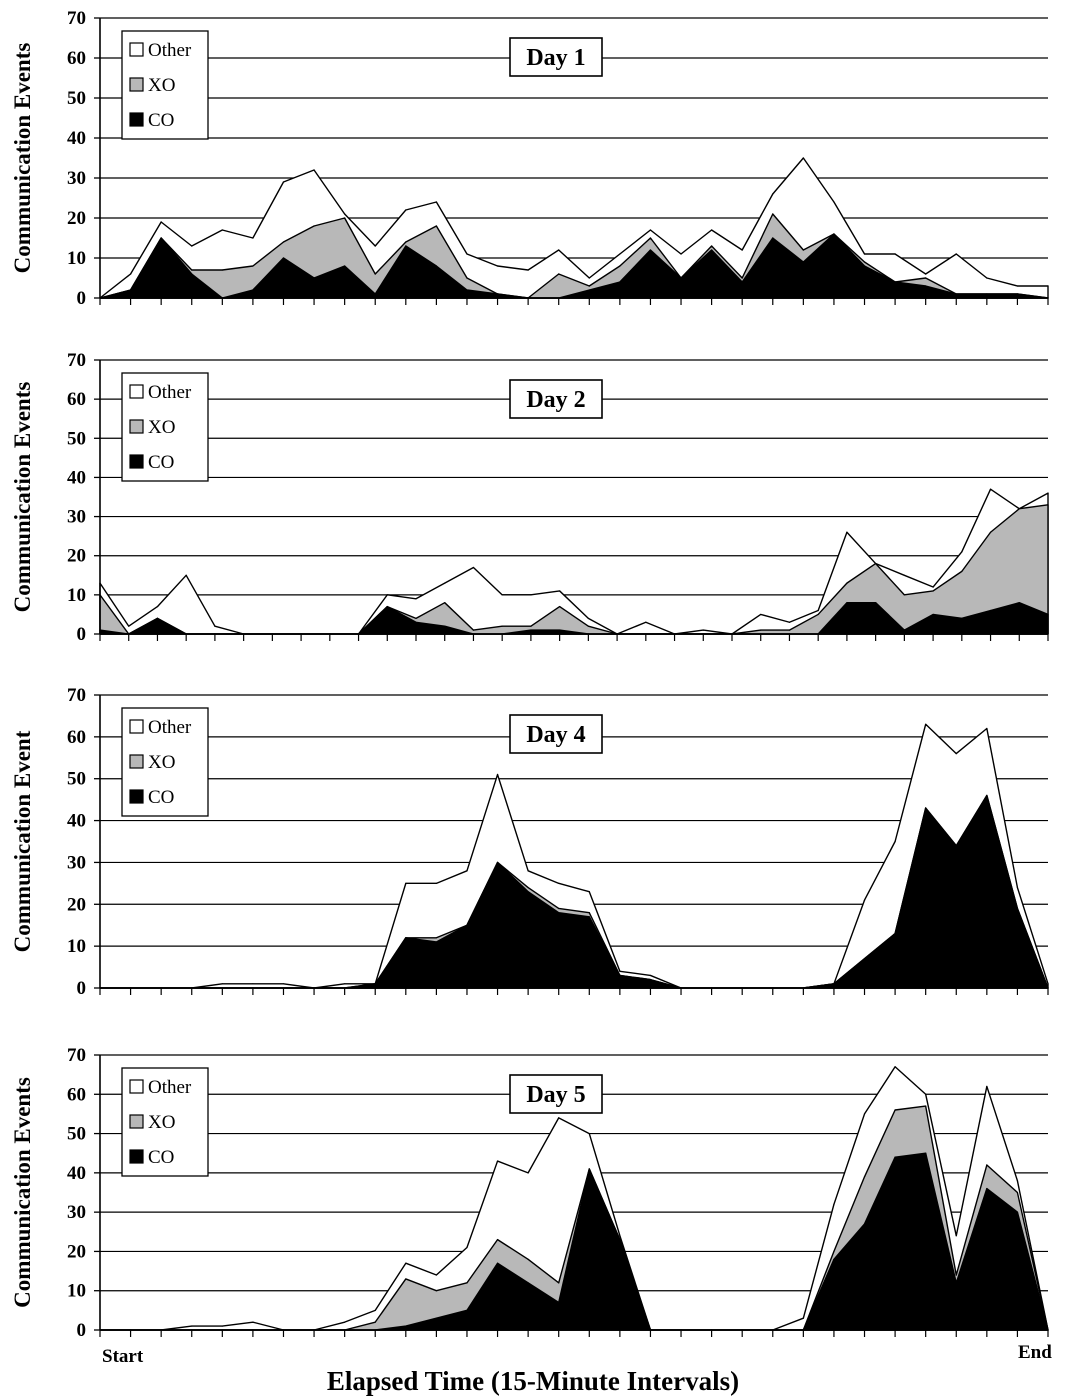 This screenshot has height=1400, width=1066. What do you see at coordinates (556, 399) in the screenshot?
I see `chart-title-box` at bounding box center [556, 399].